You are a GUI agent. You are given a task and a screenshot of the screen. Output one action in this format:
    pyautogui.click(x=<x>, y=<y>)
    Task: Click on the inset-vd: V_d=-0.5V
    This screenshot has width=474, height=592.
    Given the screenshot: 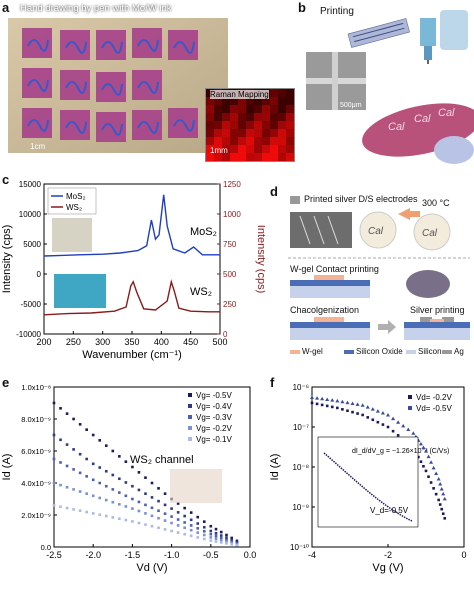 What is the action you would take?
    pyautogui.click(x=389, y=510)
    